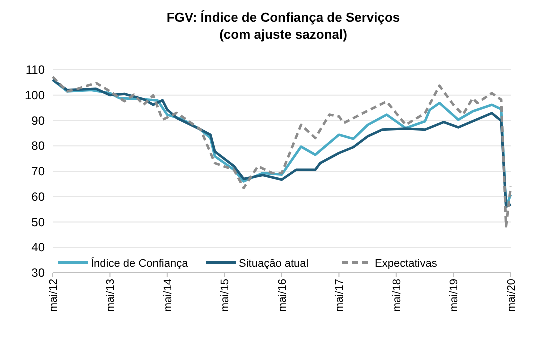 This screenshot has height=338, width=547. I want to click on x-tick-label: mai/13, so click(111, 295).